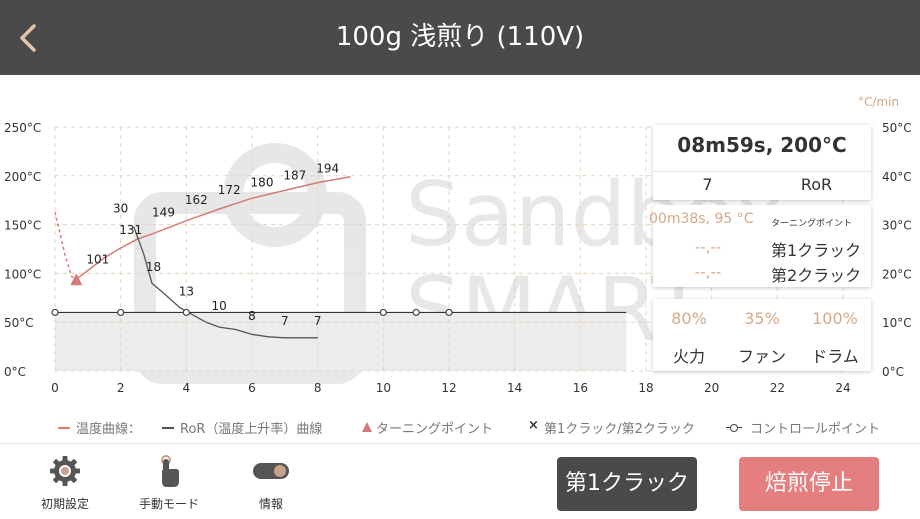 This screenshot has height=519, width=920. What do you see at coordinates (22, 128) in the screenshot?
I see `y-left-tick-label: 250°C` at bounding box center [22, 128].